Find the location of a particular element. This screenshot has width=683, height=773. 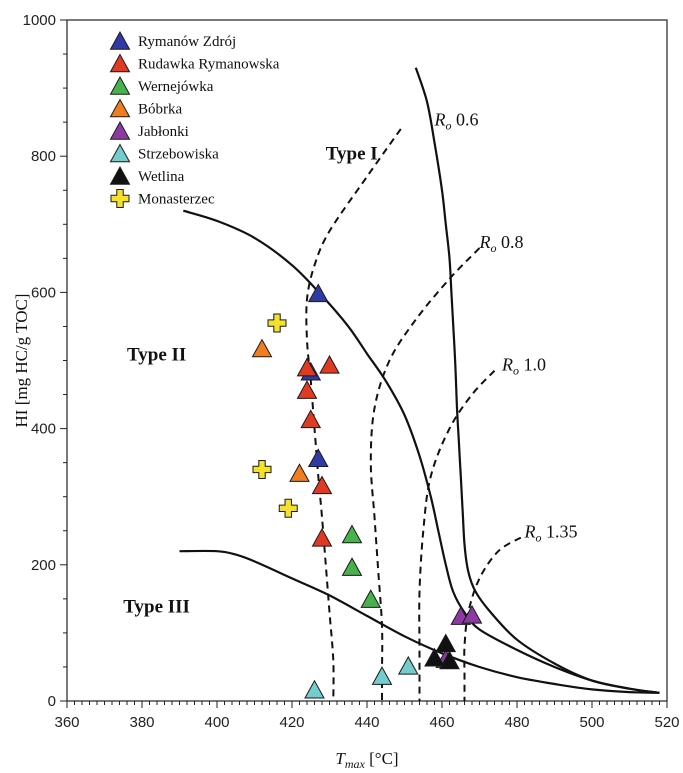

y-tick-label: 800 is located at coordinates (43, 156).